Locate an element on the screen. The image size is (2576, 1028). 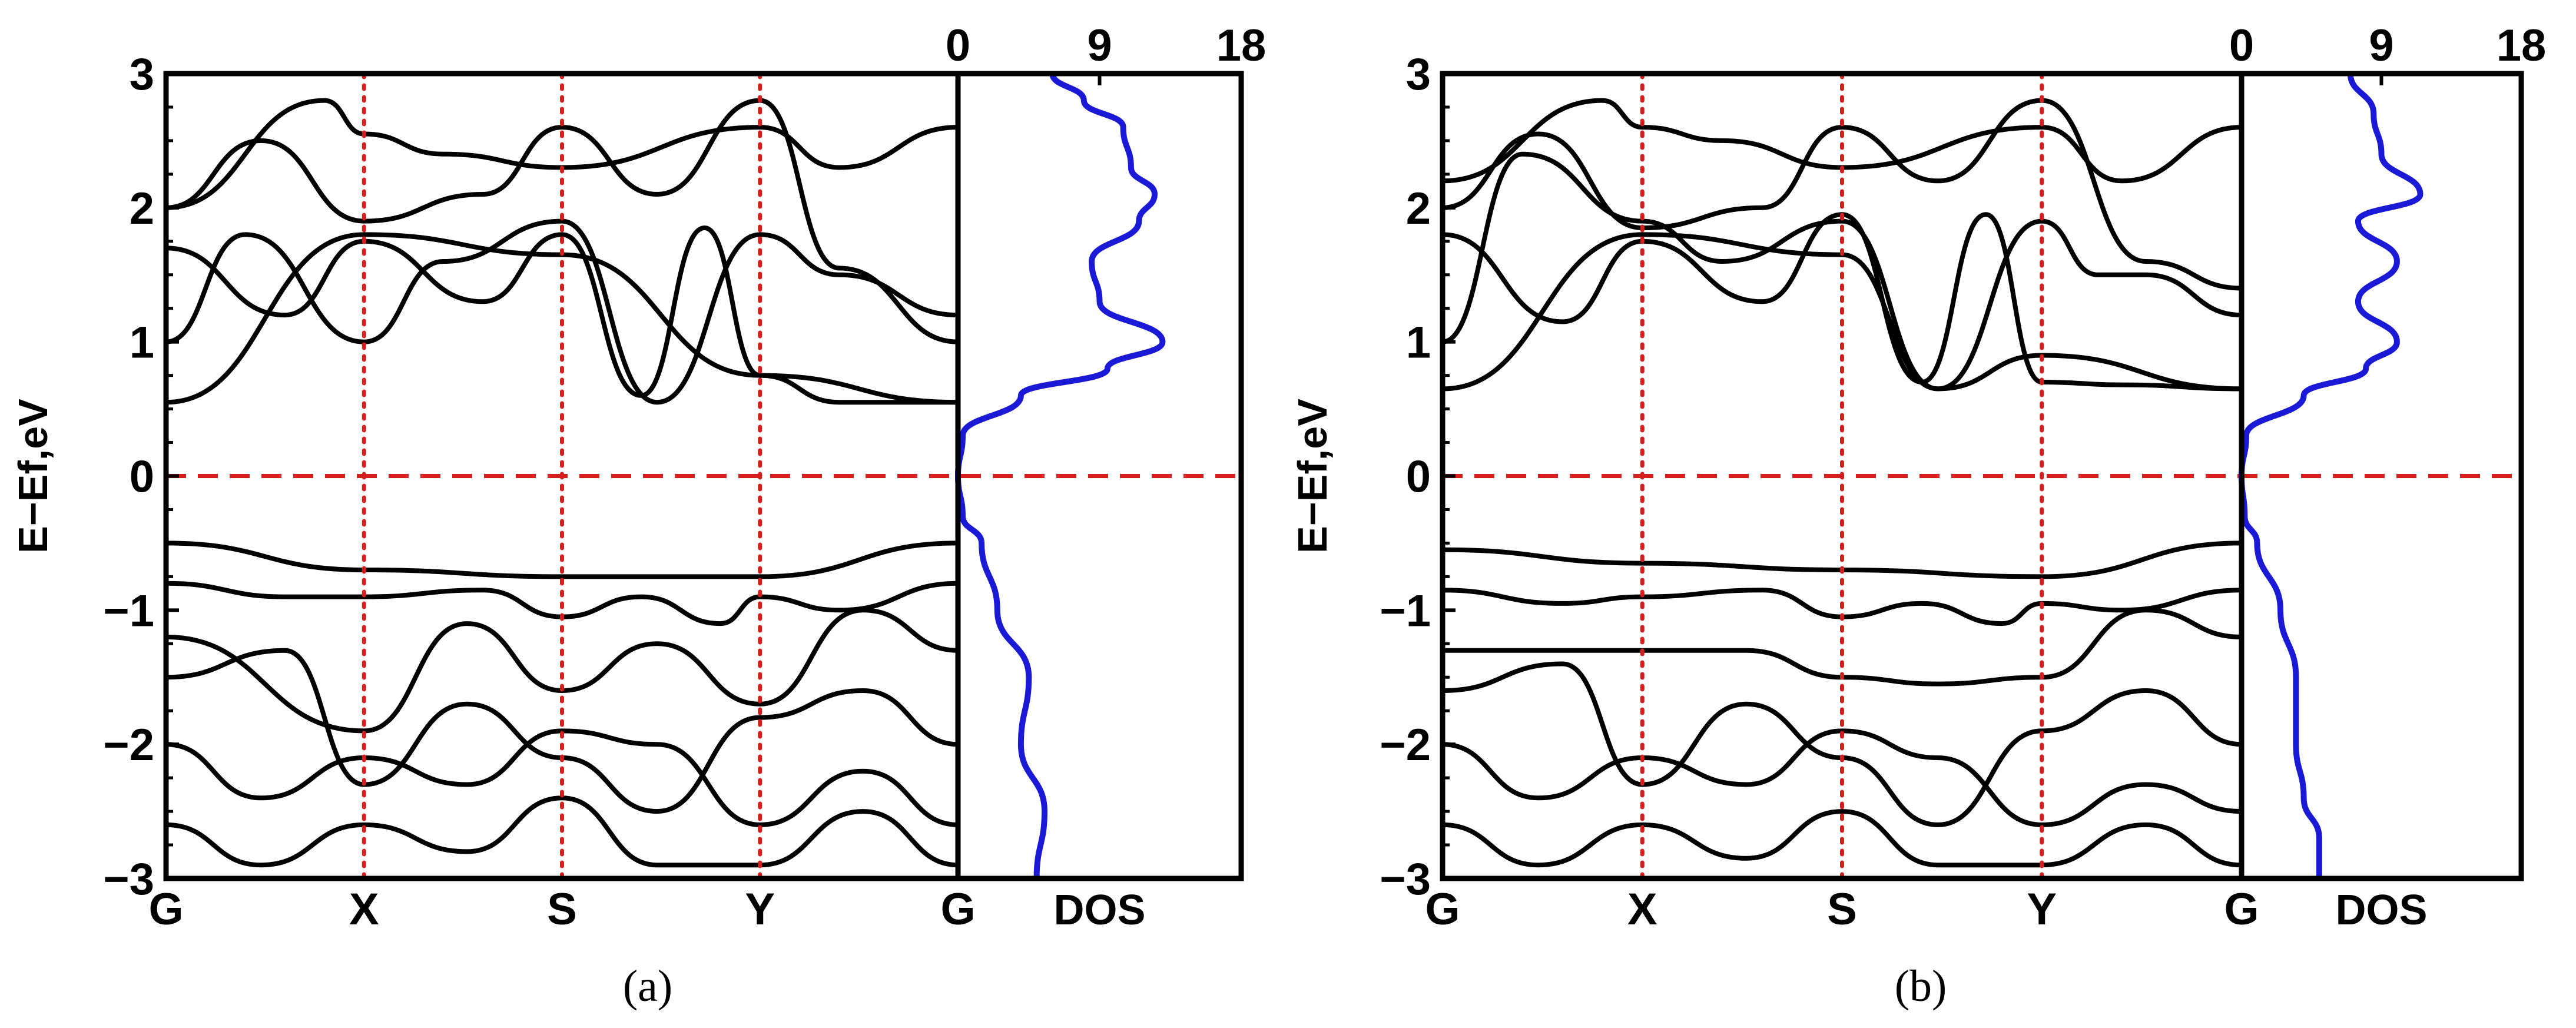
panel-caption: (a) is located at coordinates (648, 986).